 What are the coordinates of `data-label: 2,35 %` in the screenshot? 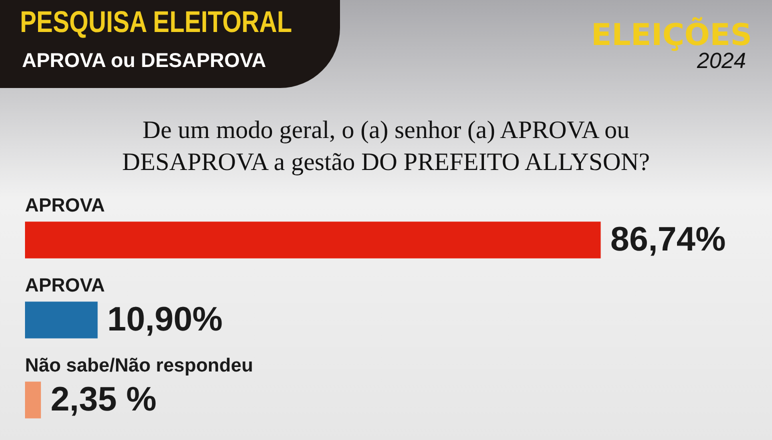 It's located at (103, 399).